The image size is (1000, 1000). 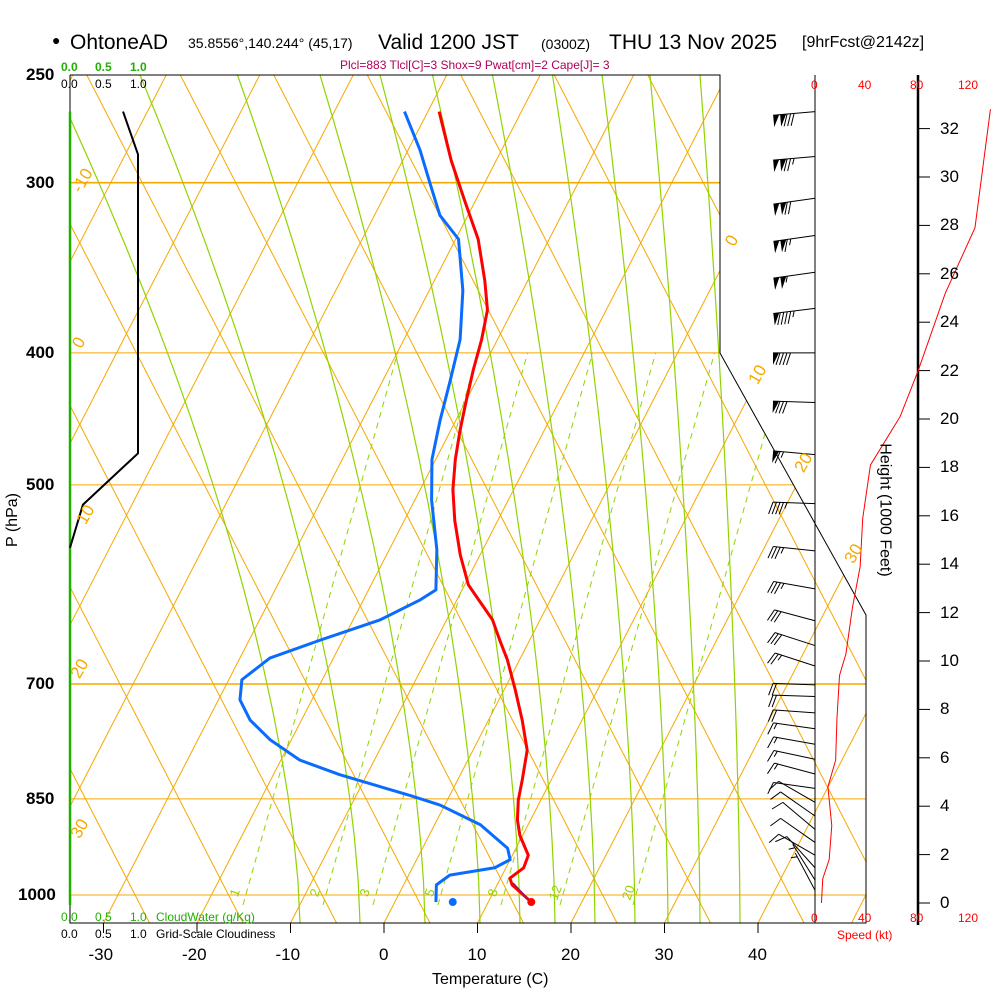 What do you see at coordinates (531, 902) in the screenshot?
I see `surface-temperature-dot` at bounding box center [531, 902].